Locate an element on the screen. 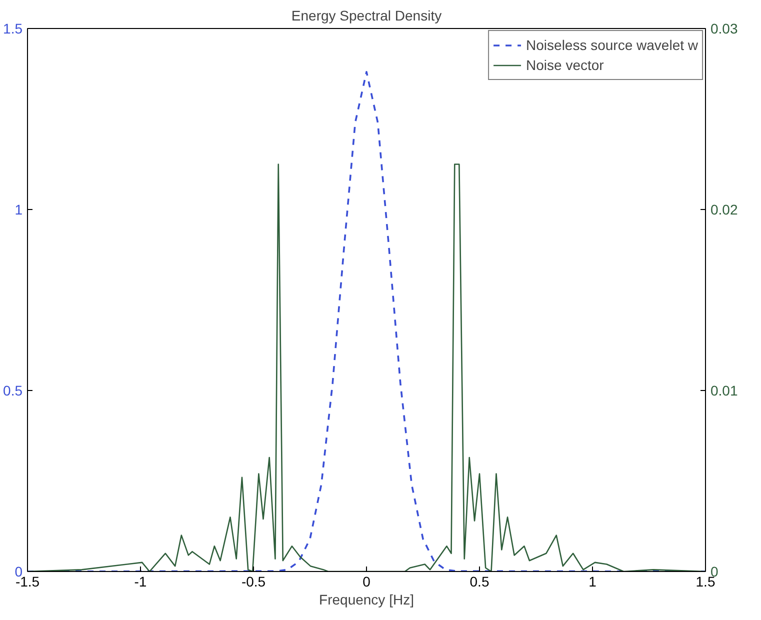 The height and width of the screenshot is (620, 761). y2-tick-label: 0 is located at coordinates (714, 572).